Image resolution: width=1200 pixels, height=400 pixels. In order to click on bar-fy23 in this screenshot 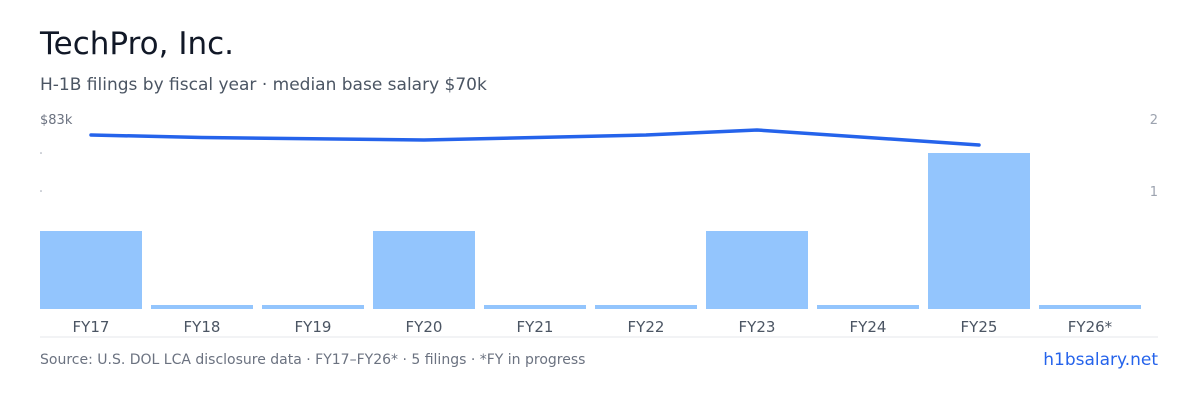, I will do `click(757, 270)`.